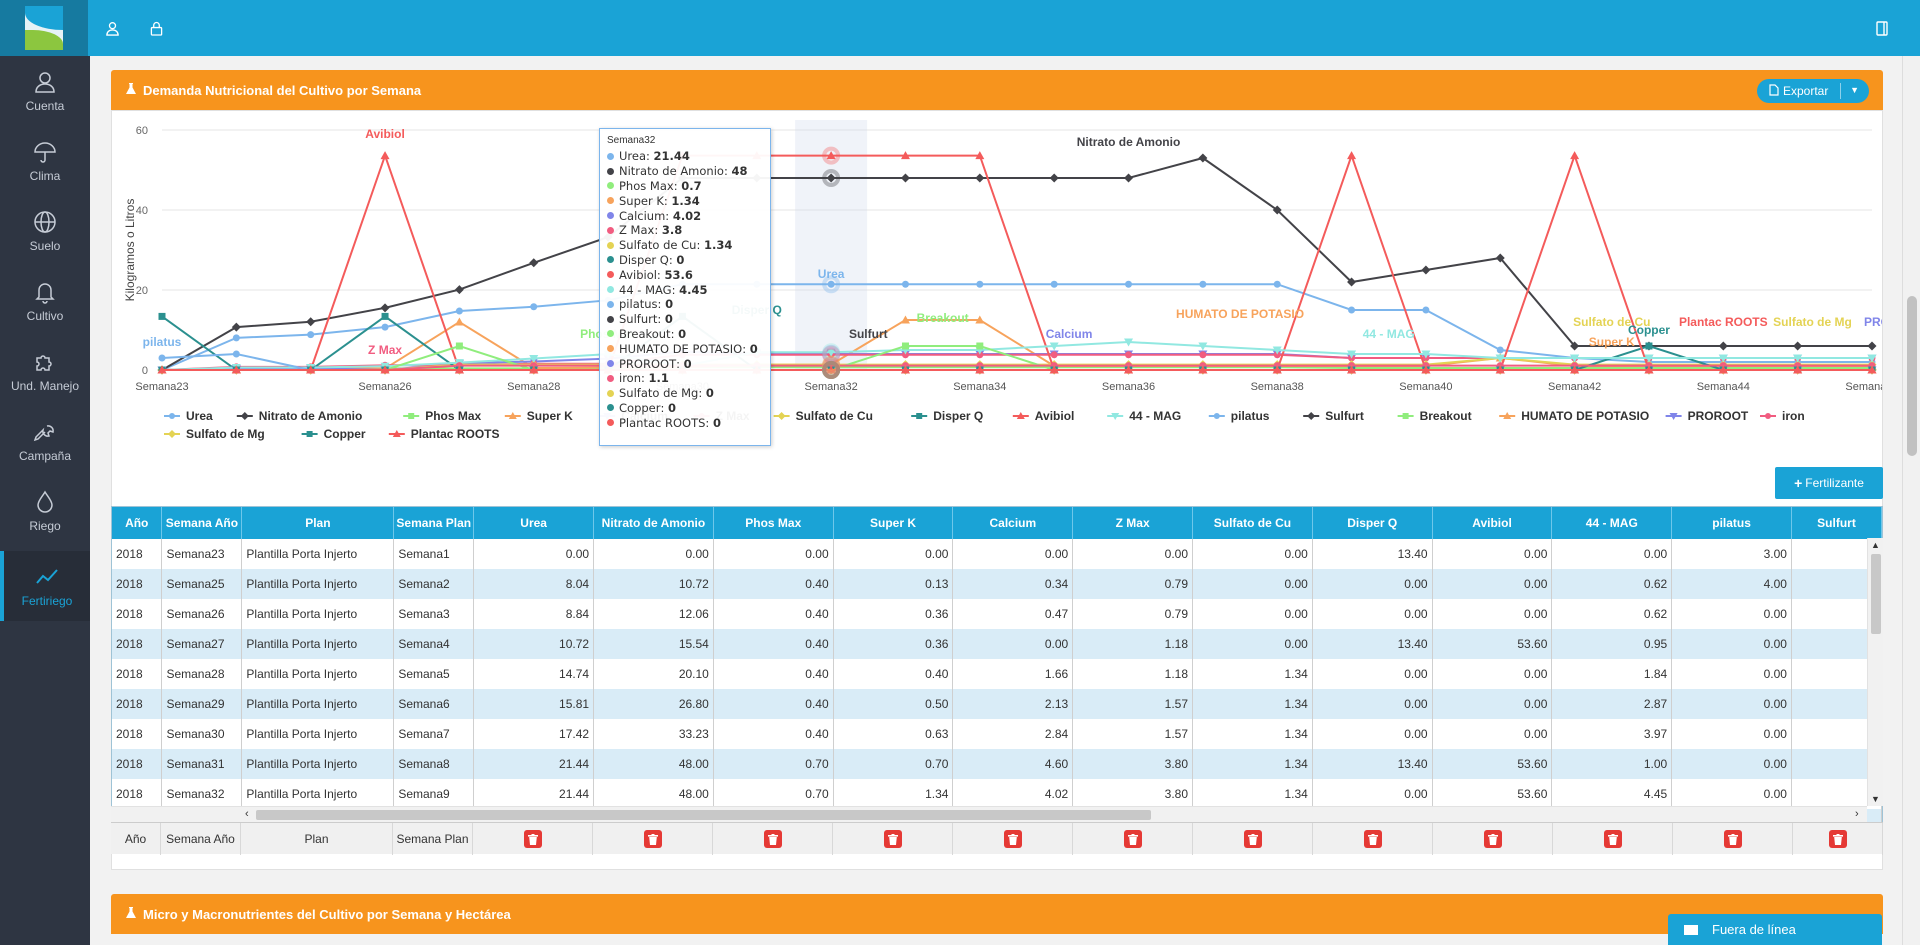 This screenshot has width=1920, height=945. What do you see at coordinates (453, 416) in the screenshot?
I see `legend-item: Phos Max` at bounding box center [453, 416].